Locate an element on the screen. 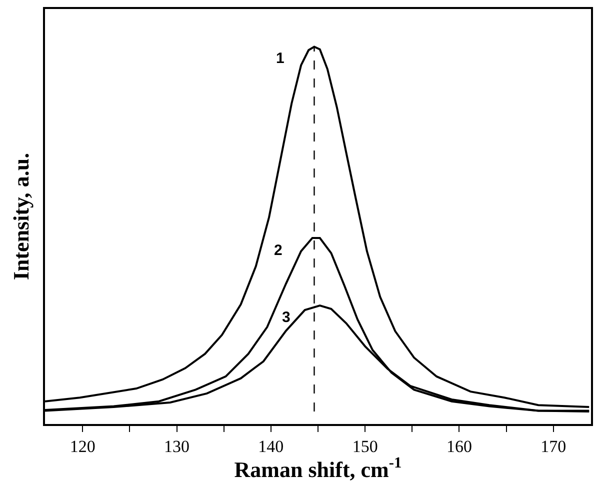  y-axis-title: Intensity, a.u. is located at coordinates (21, 216).